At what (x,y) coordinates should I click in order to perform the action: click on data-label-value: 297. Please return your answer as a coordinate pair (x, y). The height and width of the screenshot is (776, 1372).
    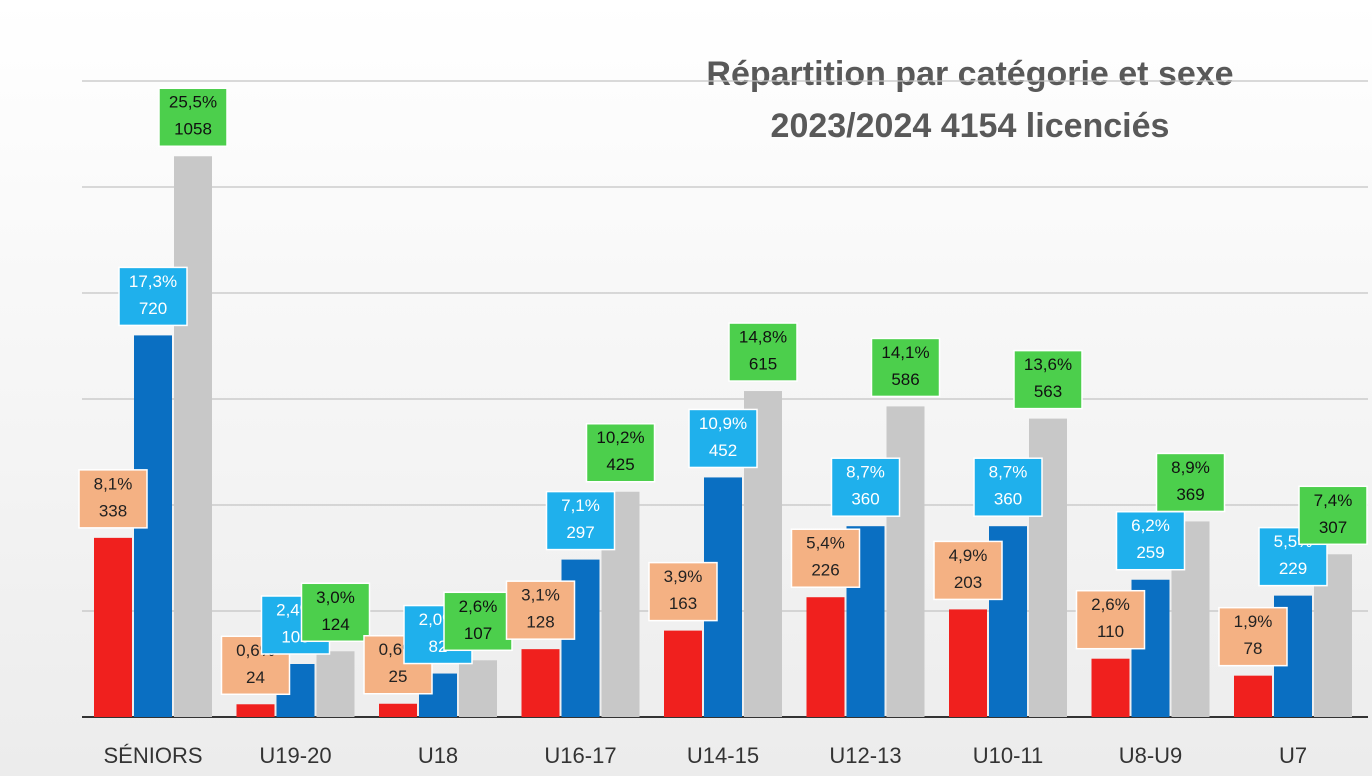
    Looking at the image, I should click on (580, 532).